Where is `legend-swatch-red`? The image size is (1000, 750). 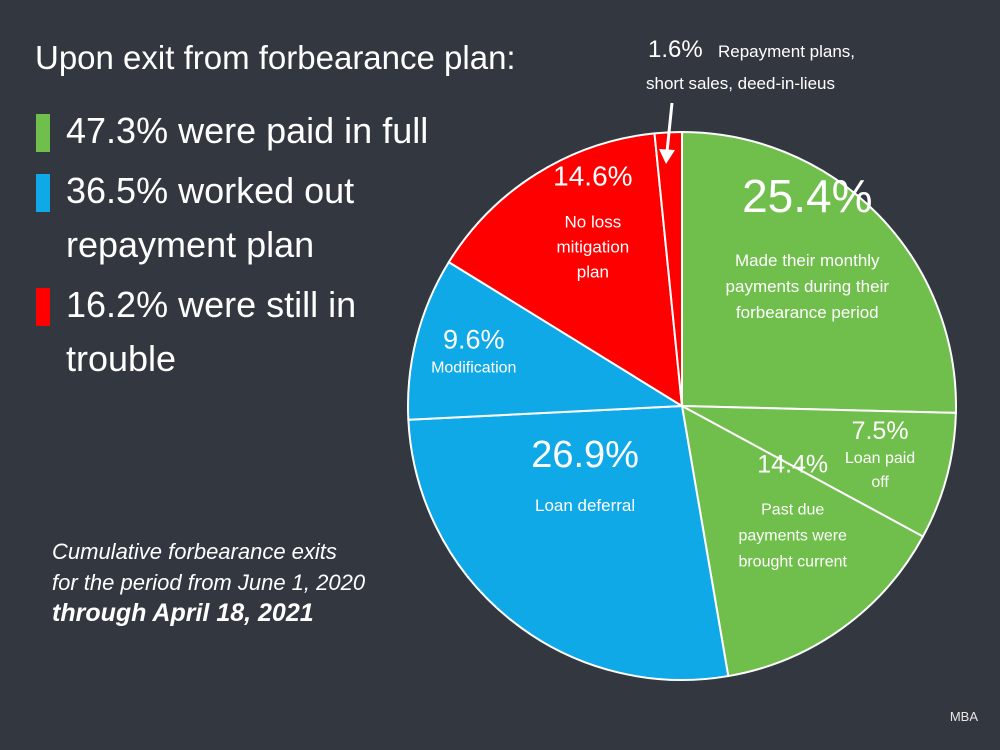 legend-swatch-red is located at coordinates (43, 307).